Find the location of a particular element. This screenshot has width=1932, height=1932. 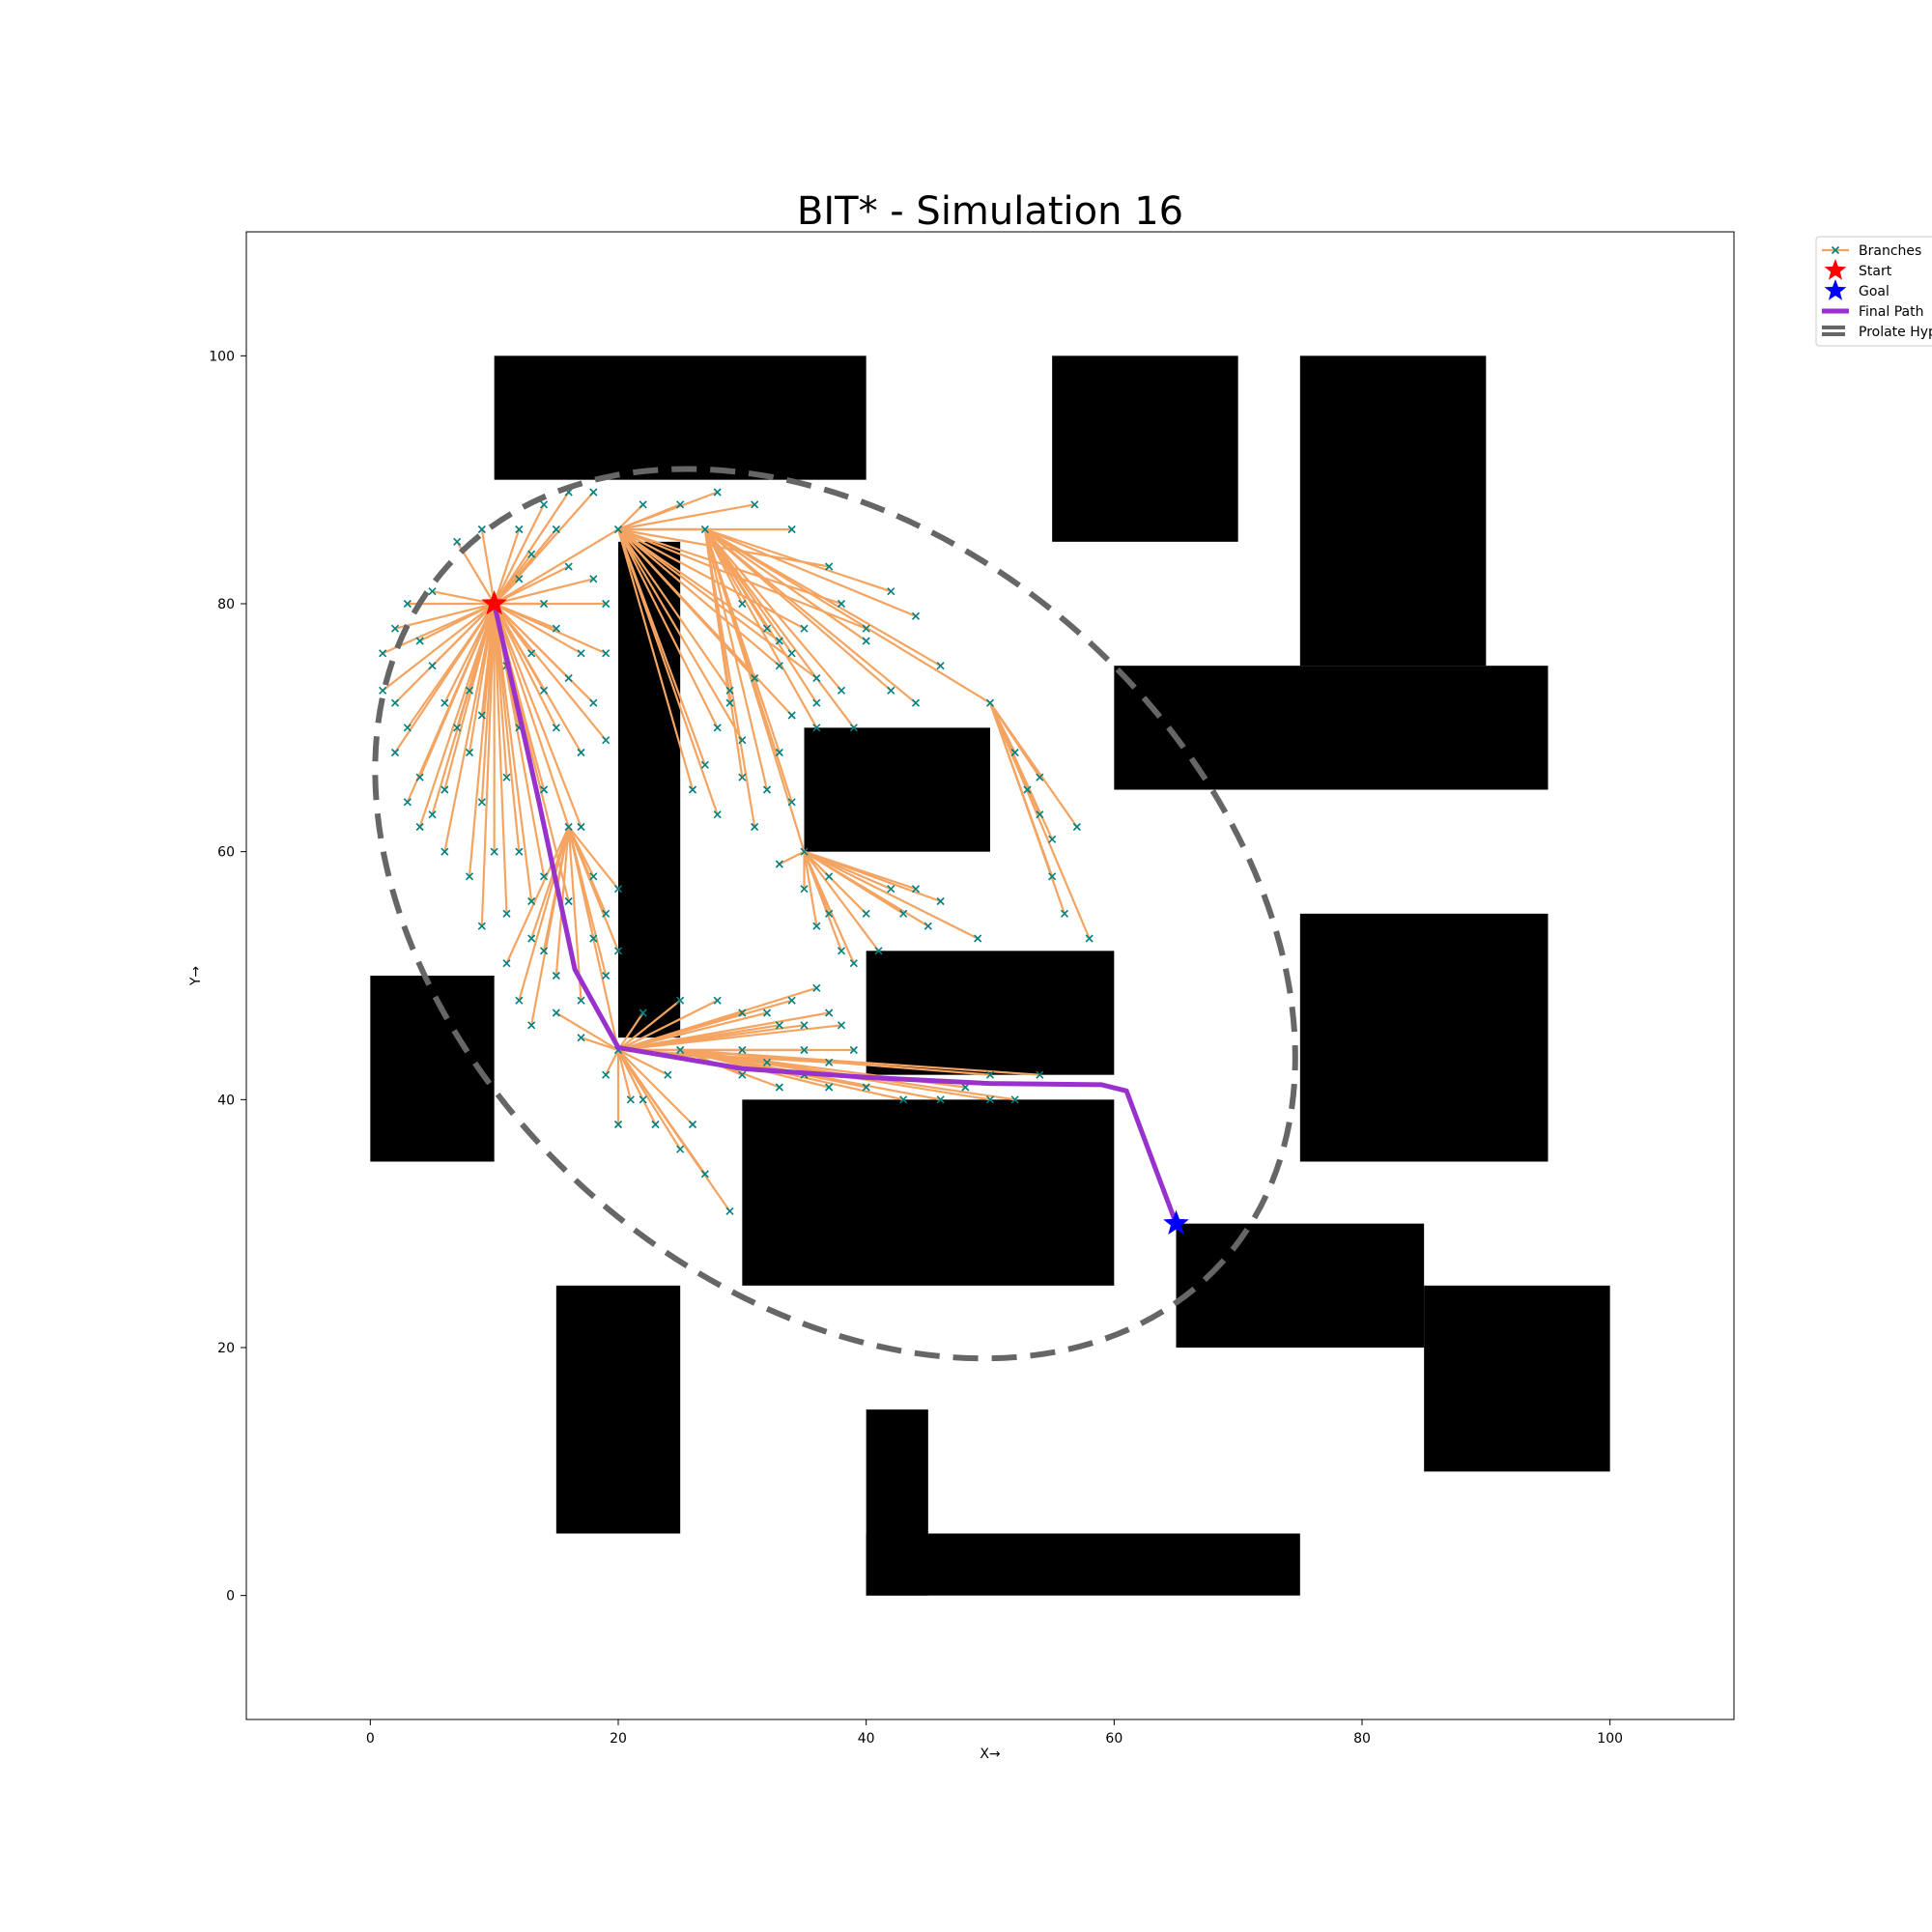

legend-label: Start is located at coordinates (1875, 271).